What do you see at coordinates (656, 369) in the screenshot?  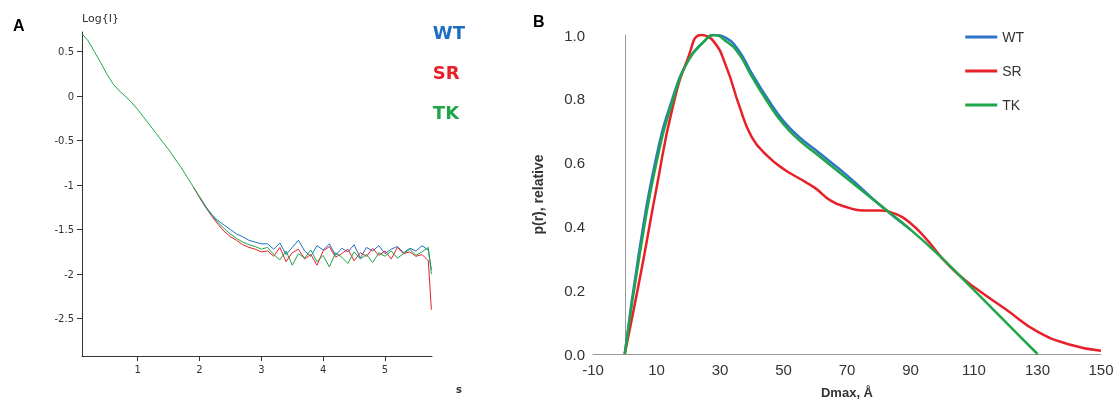 I see `x-tick-label: 10` at bounding box center [656, 369].